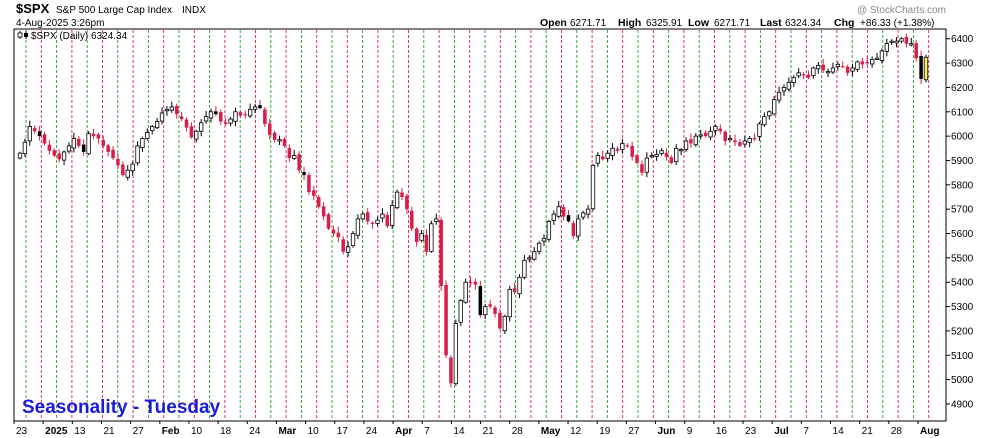  Describe the element at coordinates (962, 39) in the screenshot. I see `y-tick-label: 6400` at that location.